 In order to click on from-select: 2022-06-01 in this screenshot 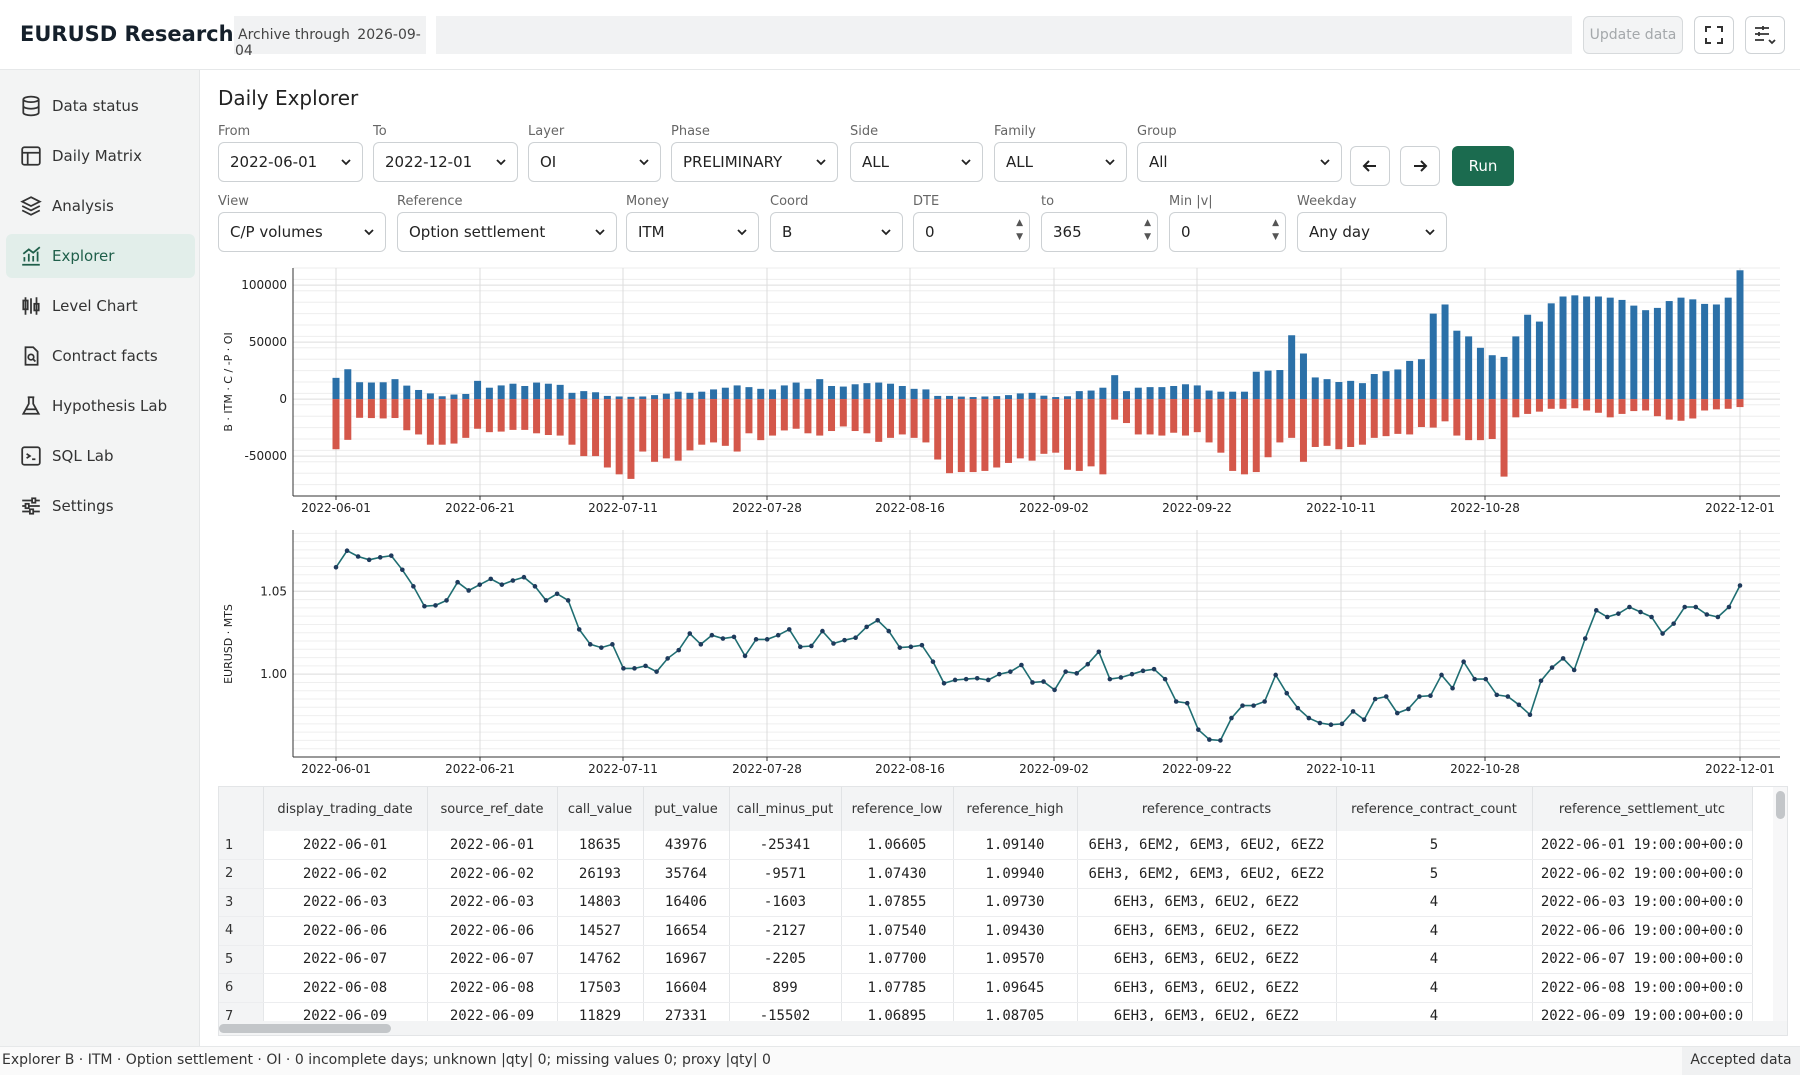, I will do `click(290, 162)`.